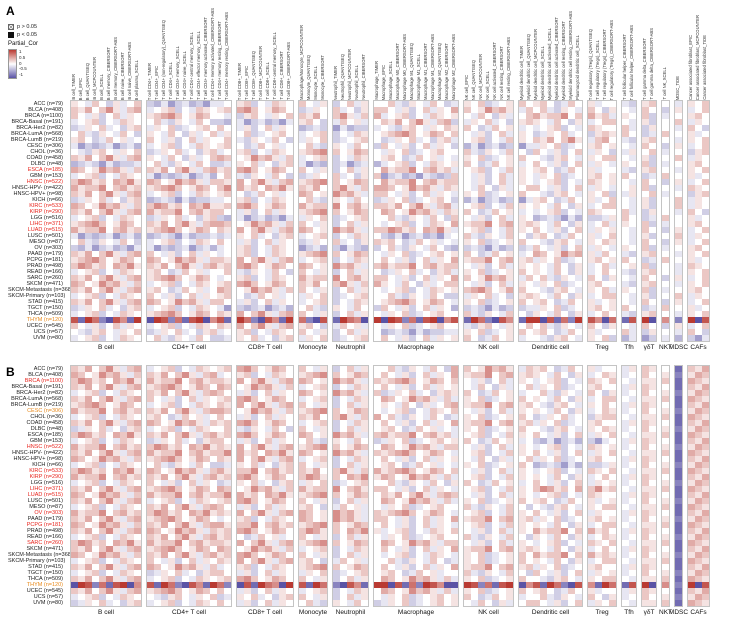 The width and height of the screenshot is (754, 630). What do you see at coordinates (488, 347) in the screenshot?
I see `cell-type-label-text: NK cell` at bounding box center [488, 347].